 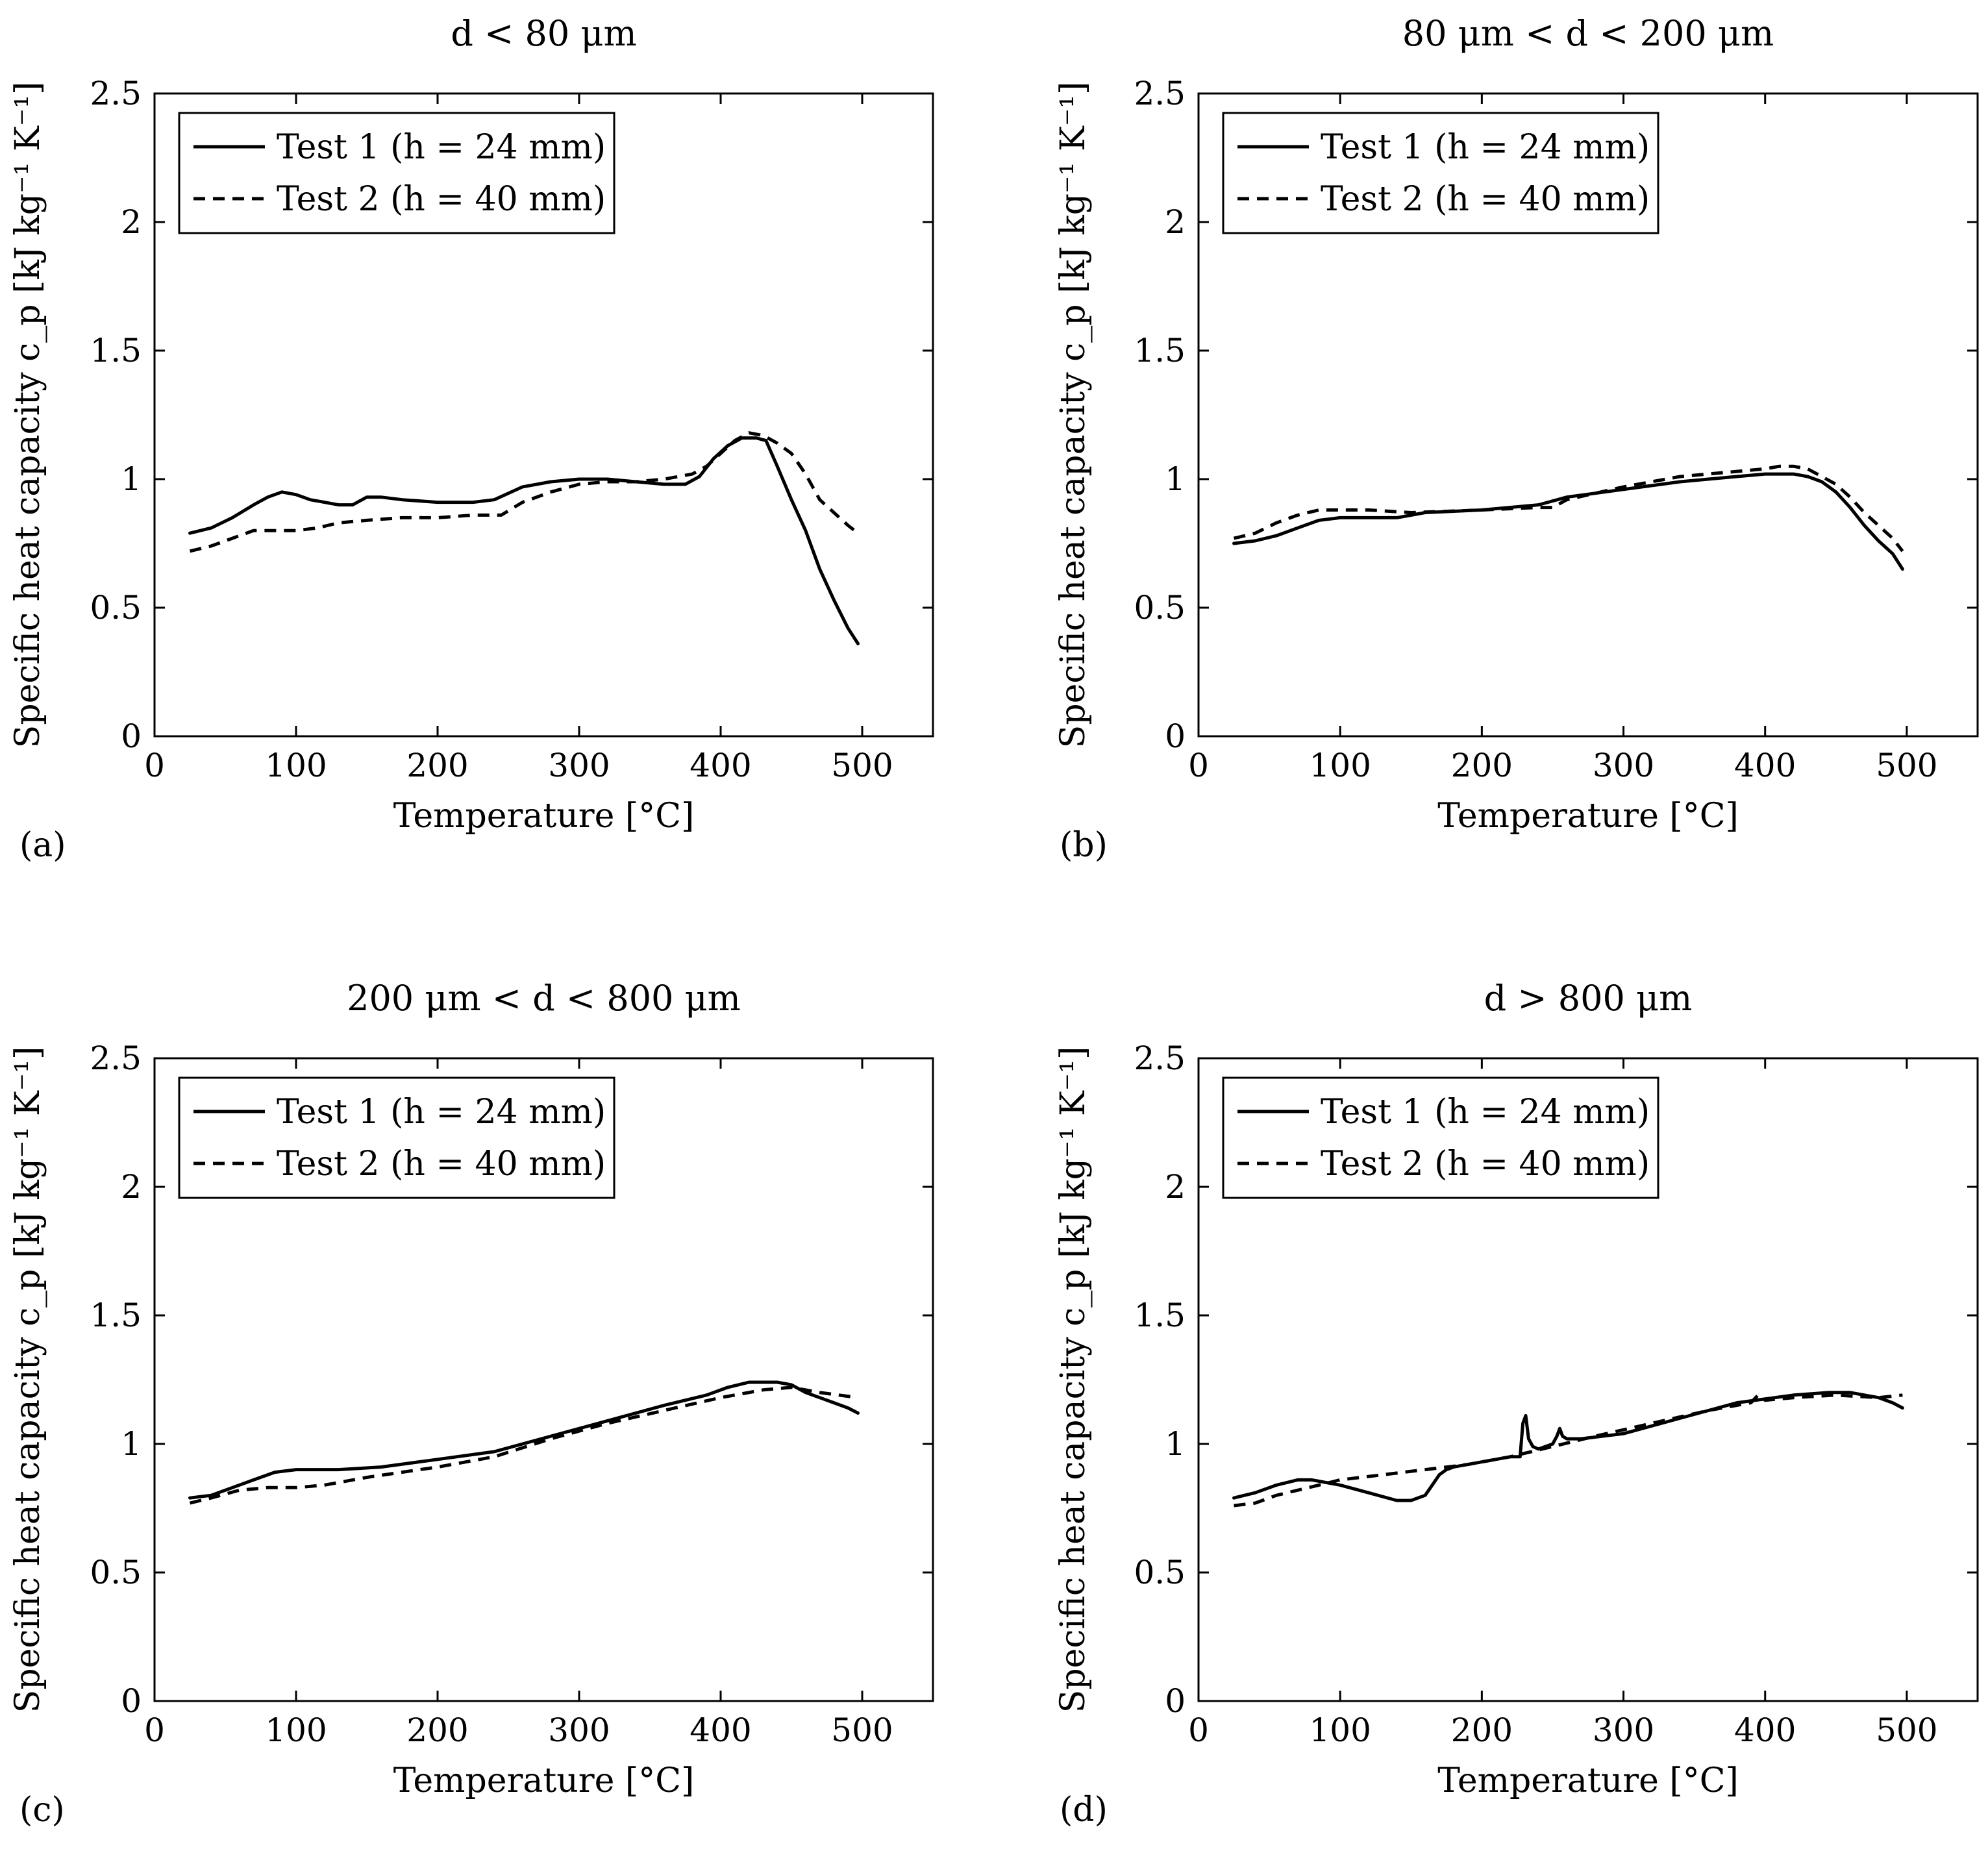 What do you see at coordinates (1589, 998) in the screenshot?
I see `chart-title: d > 800 μm` at bounding box center [1589, 998].